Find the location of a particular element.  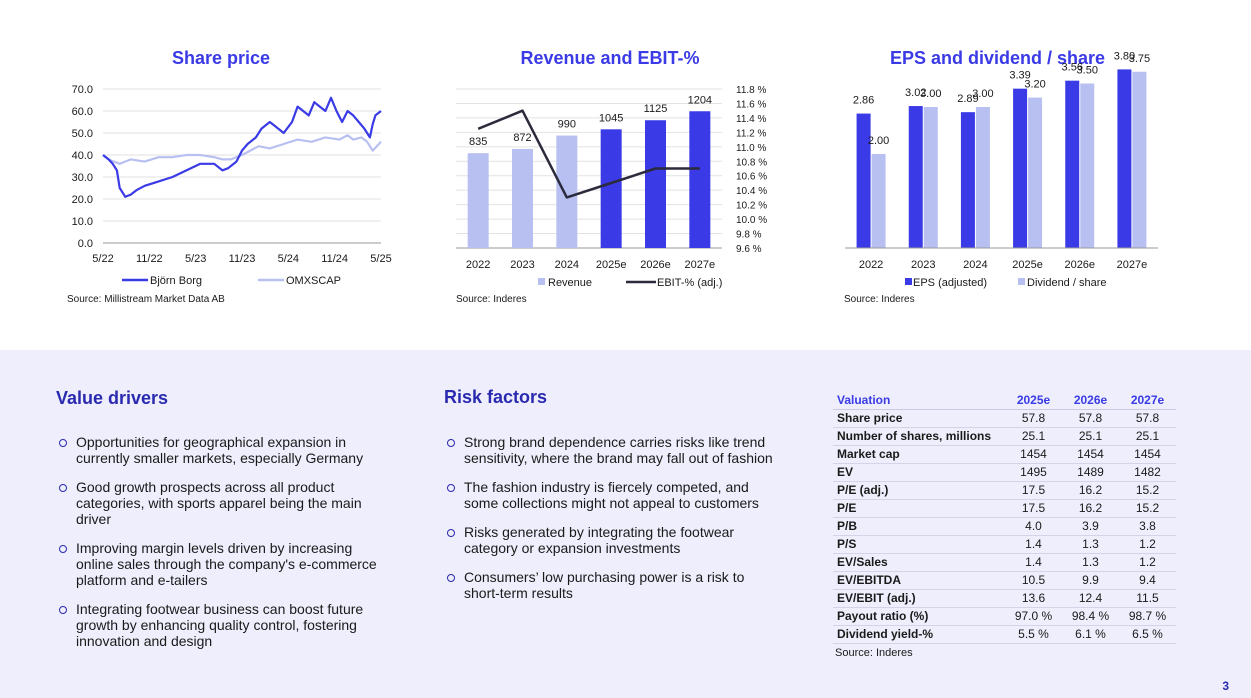

data-label: 835 is located at coordinates (478, 142).